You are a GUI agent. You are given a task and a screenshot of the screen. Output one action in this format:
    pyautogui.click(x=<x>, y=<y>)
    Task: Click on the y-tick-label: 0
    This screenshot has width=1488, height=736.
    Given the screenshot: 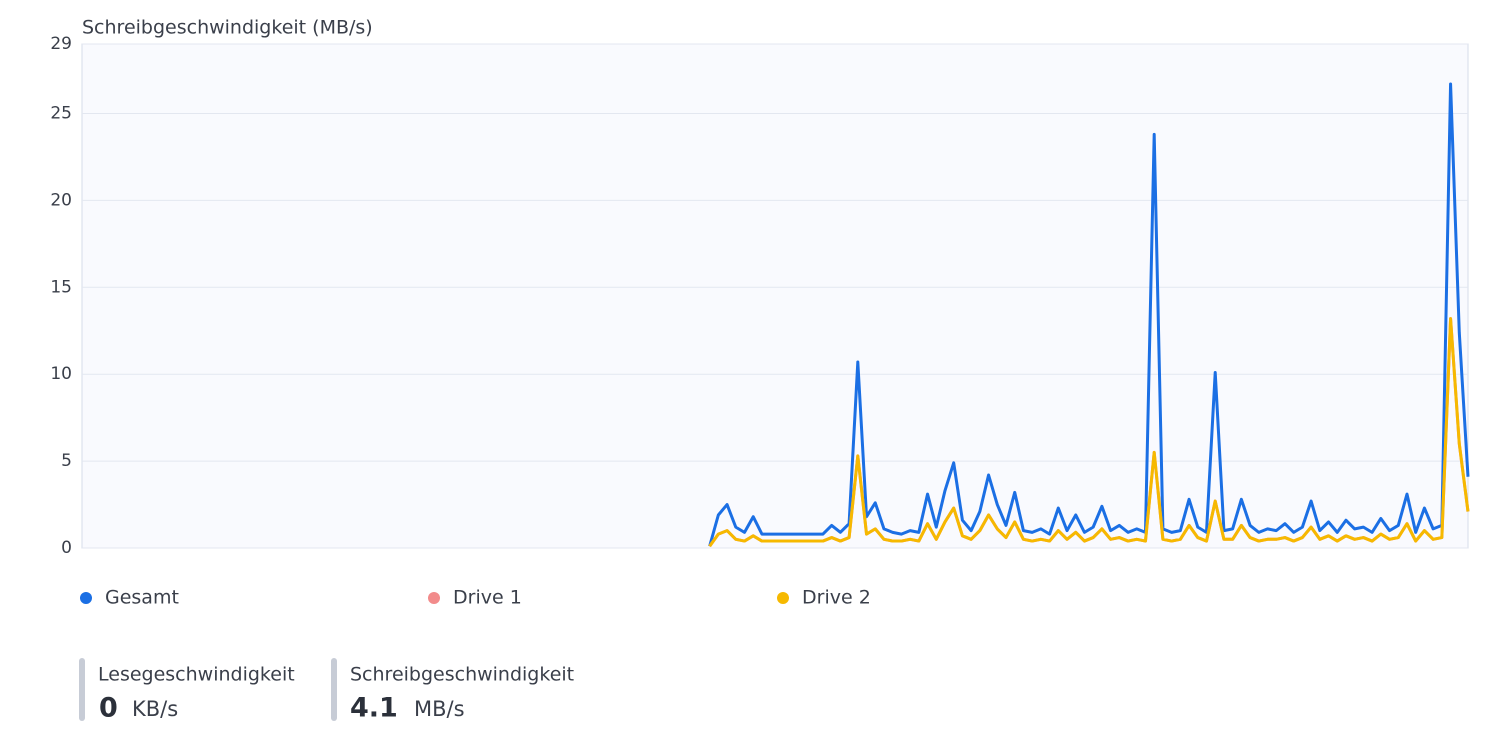 What is the action you would take?
    pyautogui.click(x=66, y=548)
    